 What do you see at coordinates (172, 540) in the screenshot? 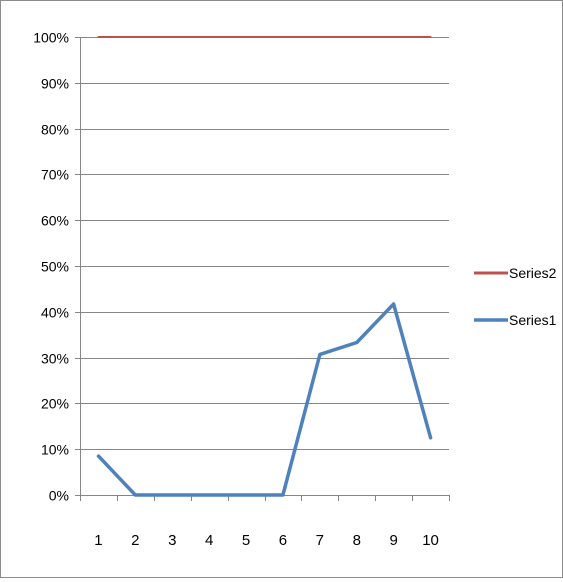
I see `x-tick-label: 3` at bounding box center [172, 540].